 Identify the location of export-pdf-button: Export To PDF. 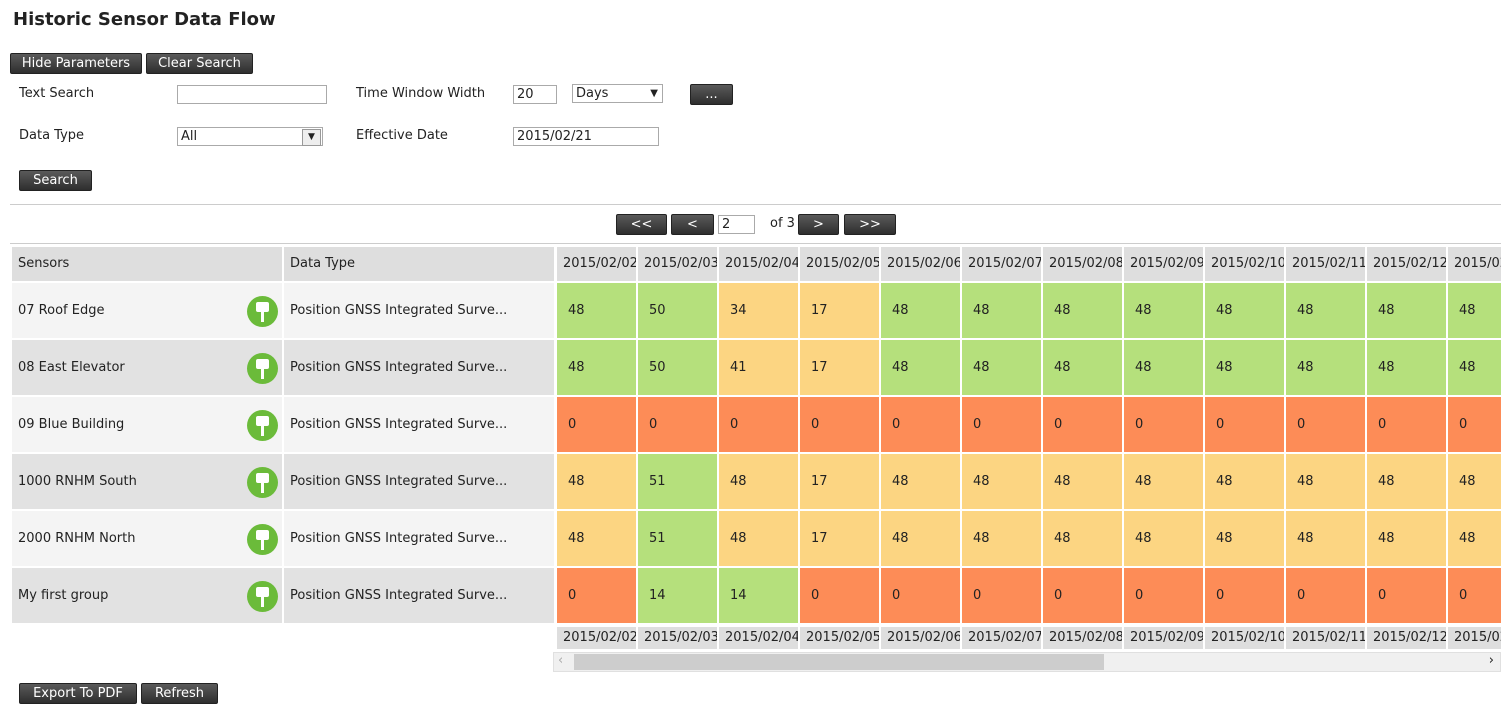
(78, 693).